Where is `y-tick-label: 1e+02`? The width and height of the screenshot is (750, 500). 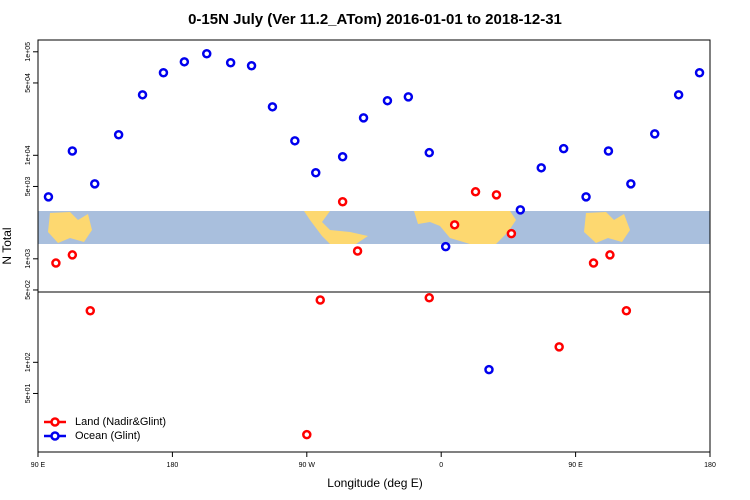
y-tick-label: 1e+02 is located at coordinates (28, 362).